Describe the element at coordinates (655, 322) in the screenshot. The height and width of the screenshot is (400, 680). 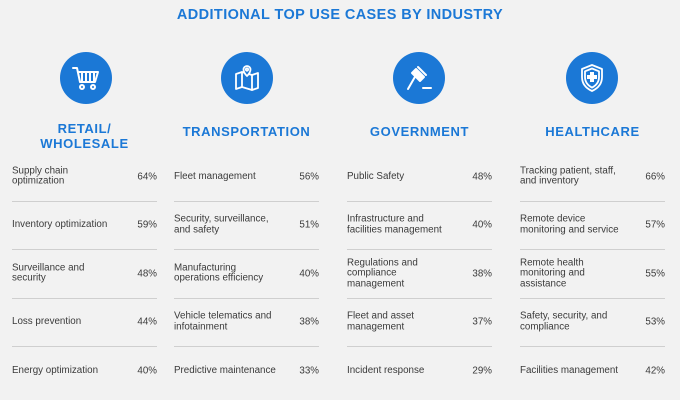
I see `use-case-percent: 53%` at that location.